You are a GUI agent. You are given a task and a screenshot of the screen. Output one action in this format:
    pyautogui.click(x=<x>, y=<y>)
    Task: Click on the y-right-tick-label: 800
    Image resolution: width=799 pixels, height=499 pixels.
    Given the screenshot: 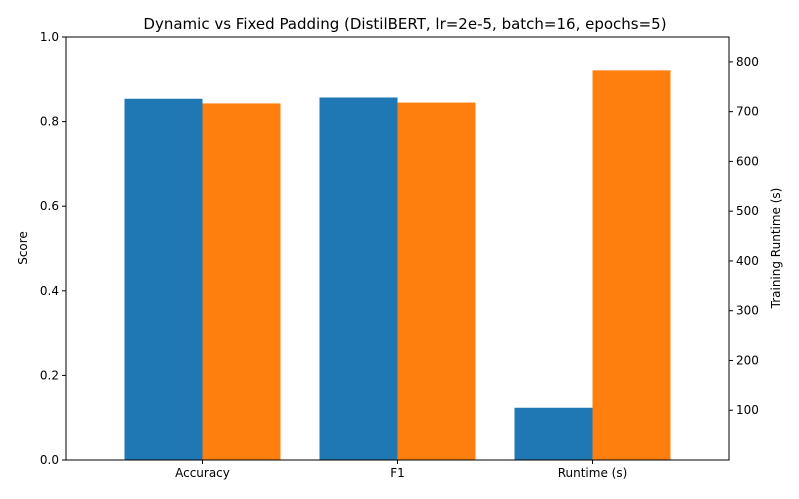 What is the action you would take?
    pyautogui.click(x=747, y=62)
    